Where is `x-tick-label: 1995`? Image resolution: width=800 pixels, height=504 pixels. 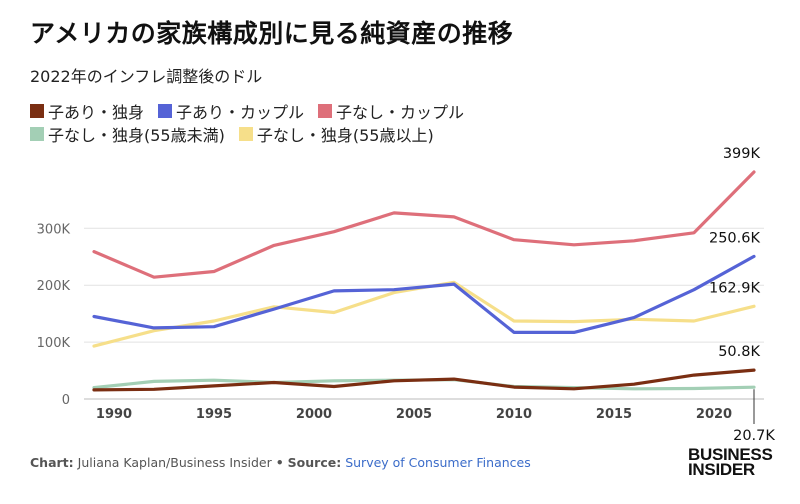 x-tick-label: 1995 is located at coordinates (214, 414).